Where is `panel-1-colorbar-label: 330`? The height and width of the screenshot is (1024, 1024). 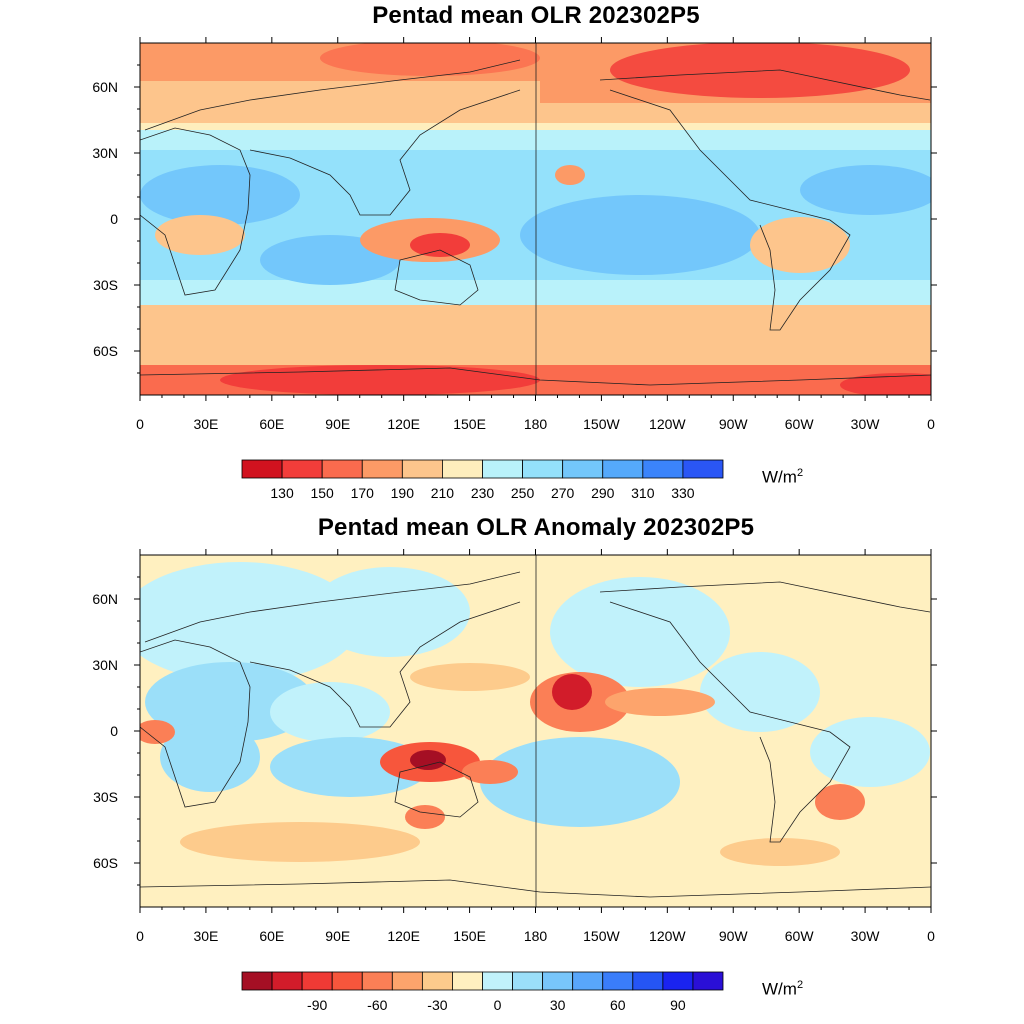 panel-1-colorbar-label: 330 is located at coordinates (683, 493).